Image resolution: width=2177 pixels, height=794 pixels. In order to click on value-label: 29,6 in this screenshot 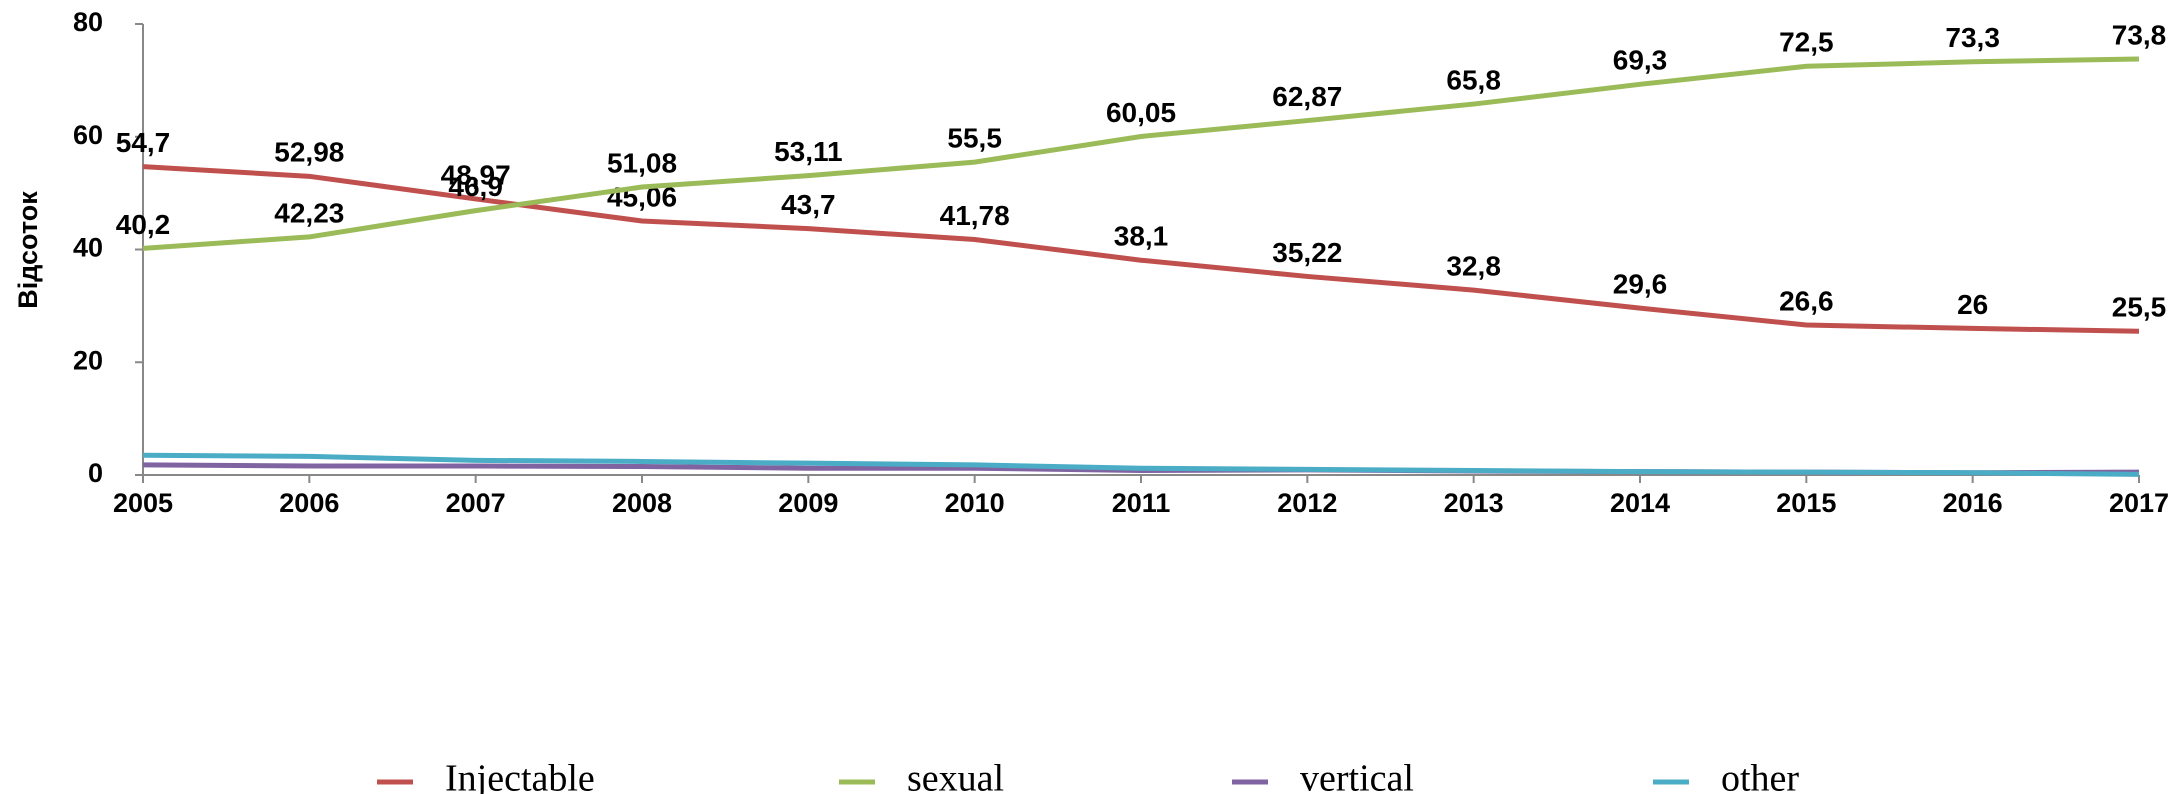, I will do `click(1640, 284)`.